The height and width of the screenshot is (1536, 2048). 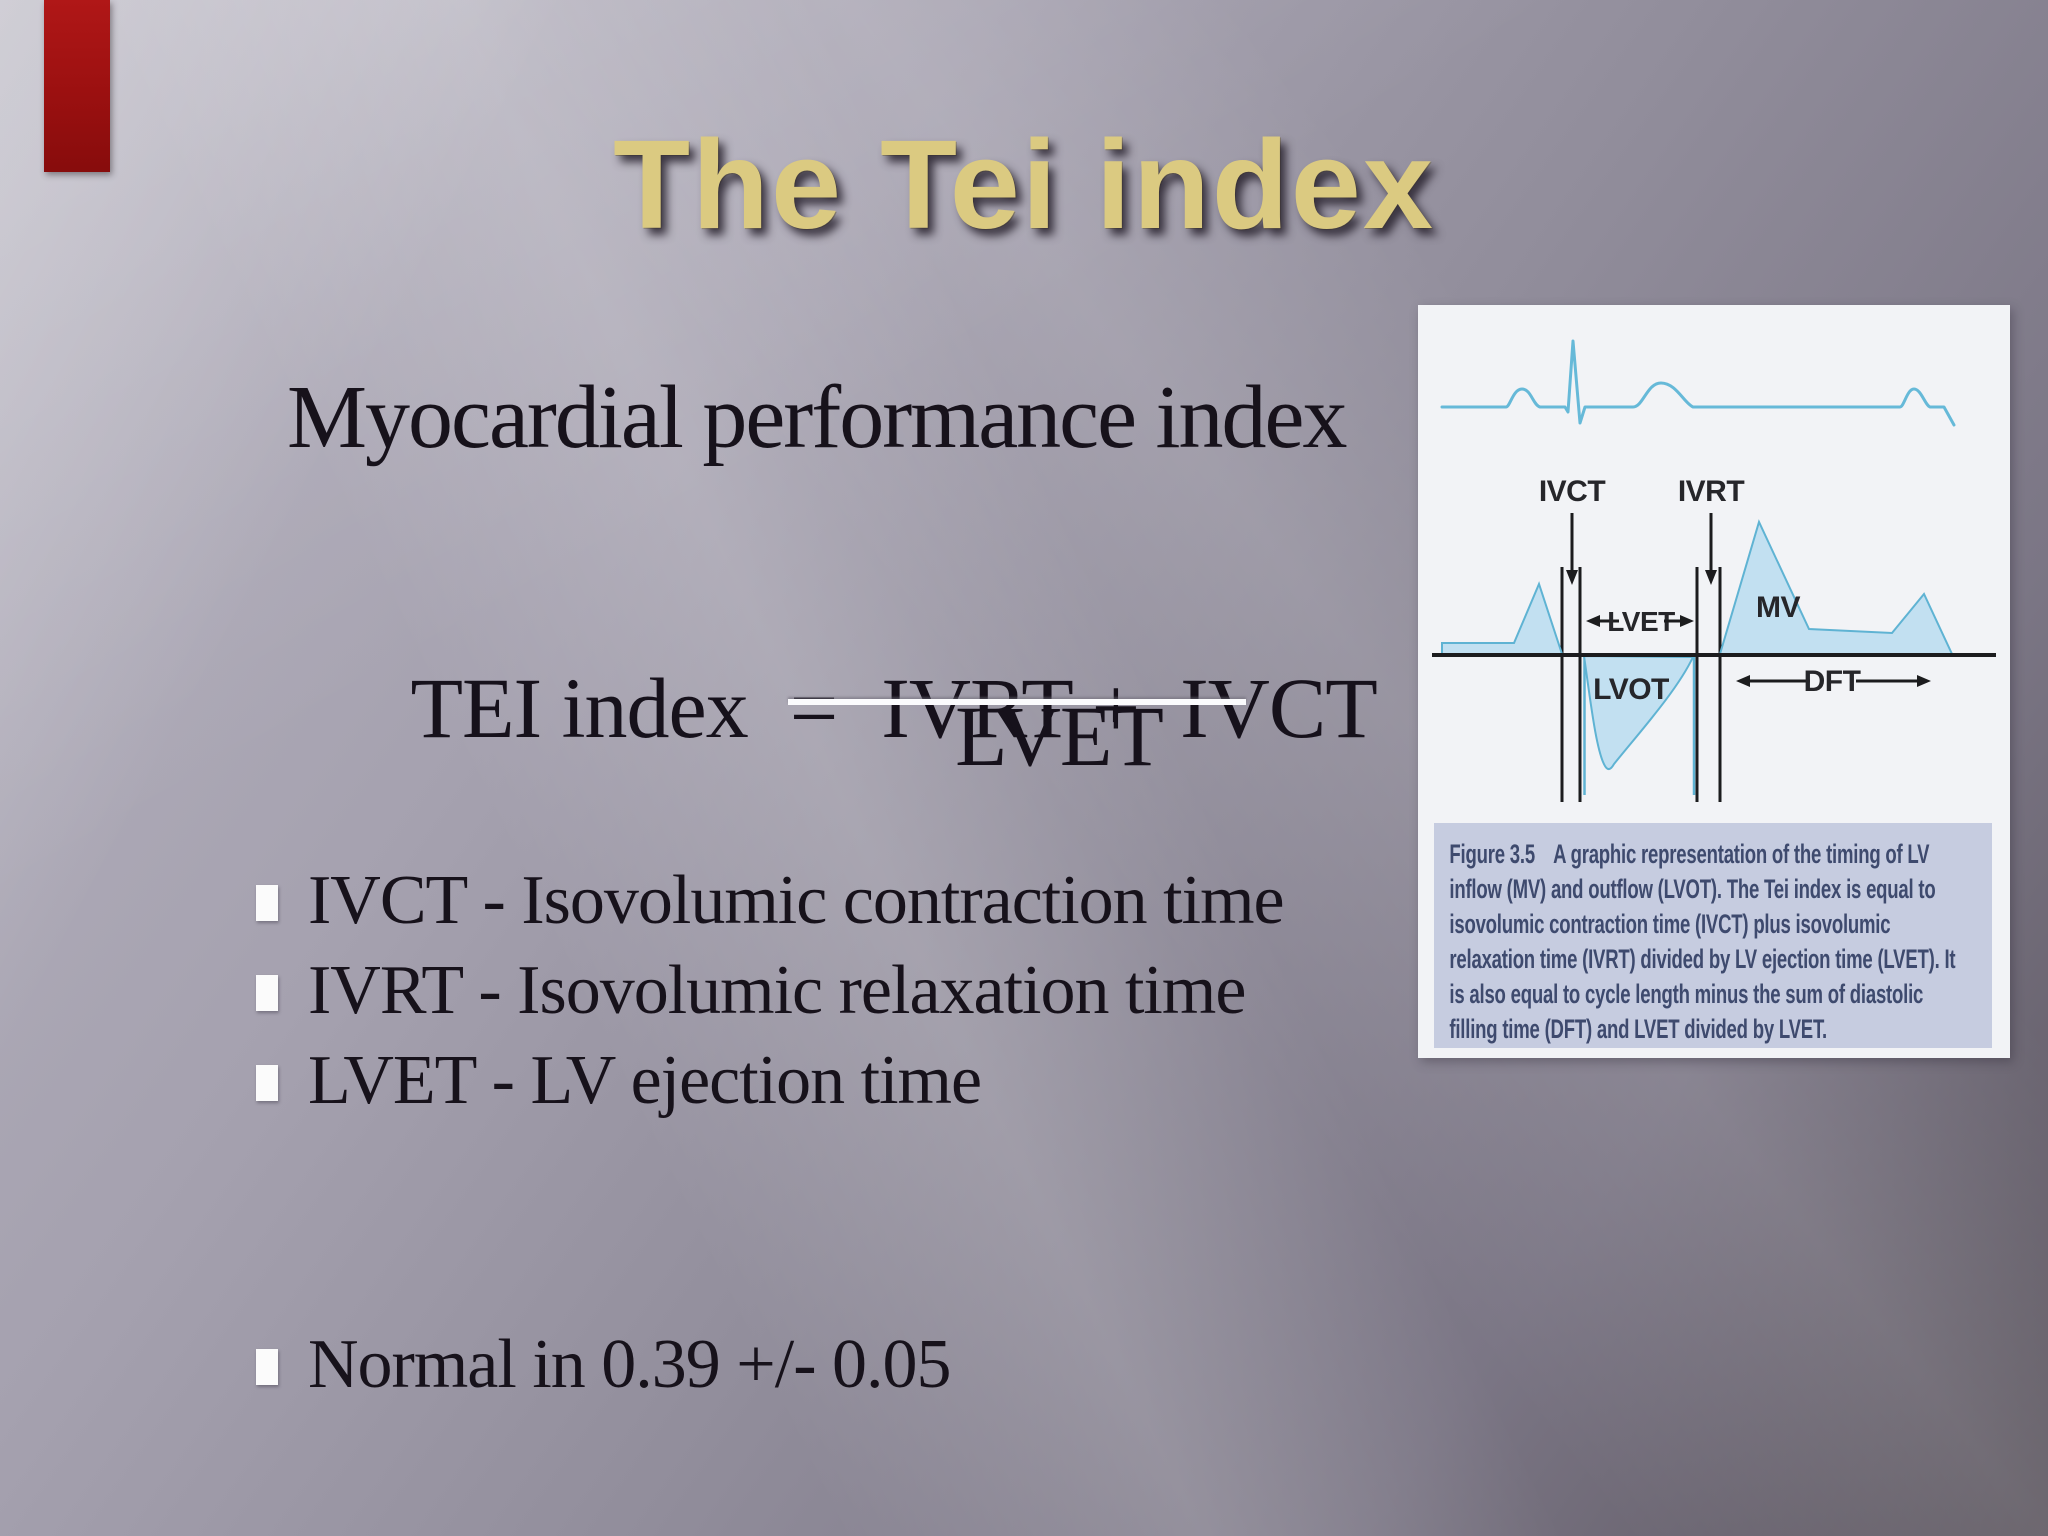 I want to click on list-item: IVCT - Isovolumic contraction time, so click(x=770, y=901).